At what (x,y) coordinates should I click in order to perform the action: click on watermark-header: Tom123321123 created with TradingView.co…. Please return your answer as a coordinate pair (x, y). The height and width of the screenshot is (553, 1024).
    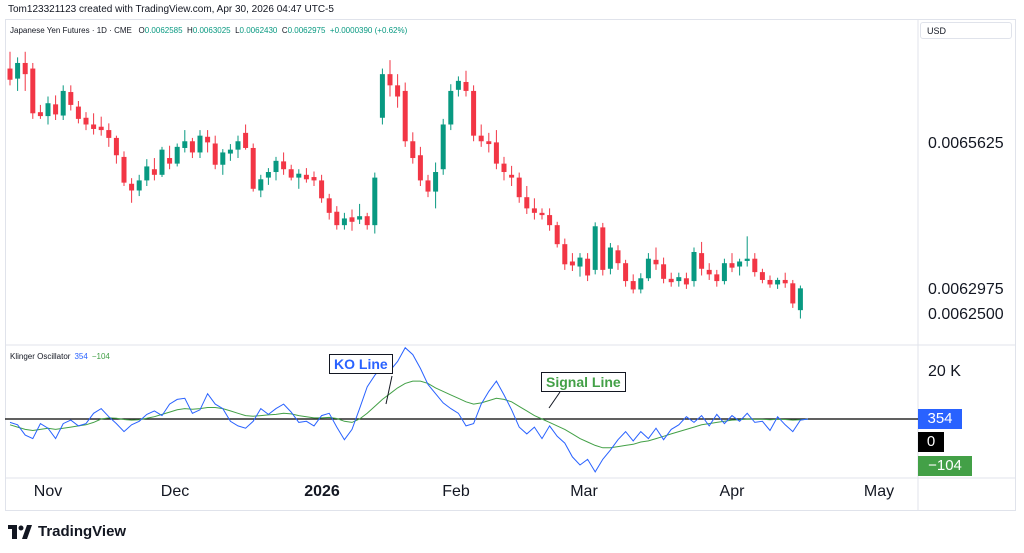
    Looking at the image, I should click on (171, 9).